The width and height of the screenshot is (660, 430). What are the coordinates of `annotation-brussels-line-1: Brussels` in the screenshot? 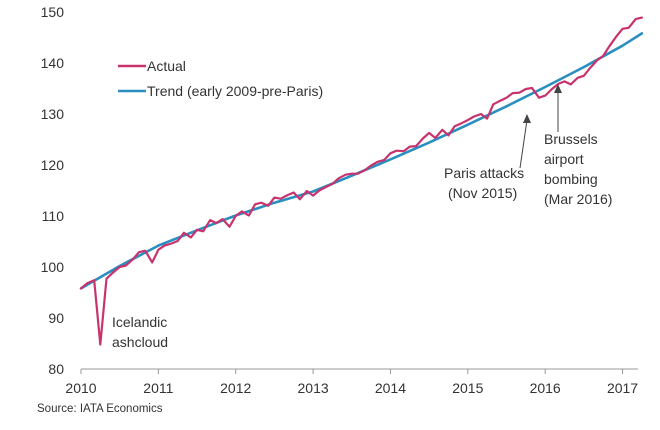 It's located at (571, 139).